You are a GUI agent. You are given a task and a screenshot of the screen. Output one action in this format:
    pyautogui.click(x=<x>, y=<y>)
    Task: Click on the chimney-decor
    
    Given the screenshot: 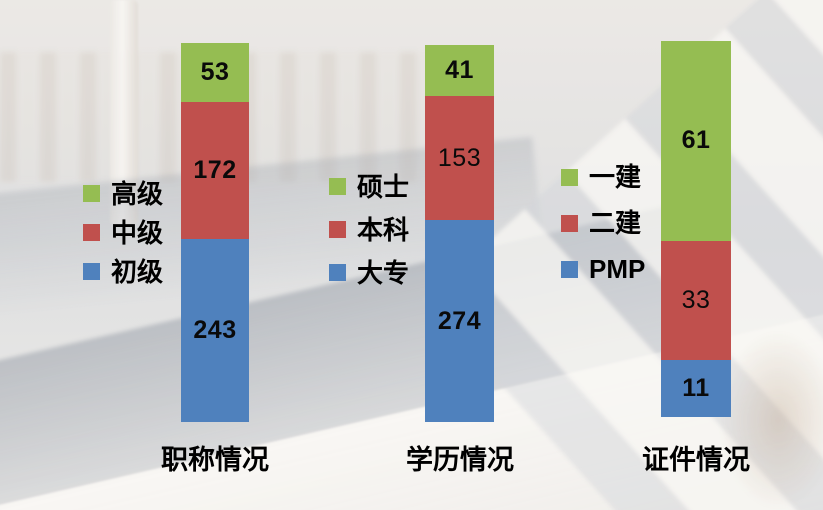 What is the action you would take?
    pyautogui.click(x=124, y=112)
    